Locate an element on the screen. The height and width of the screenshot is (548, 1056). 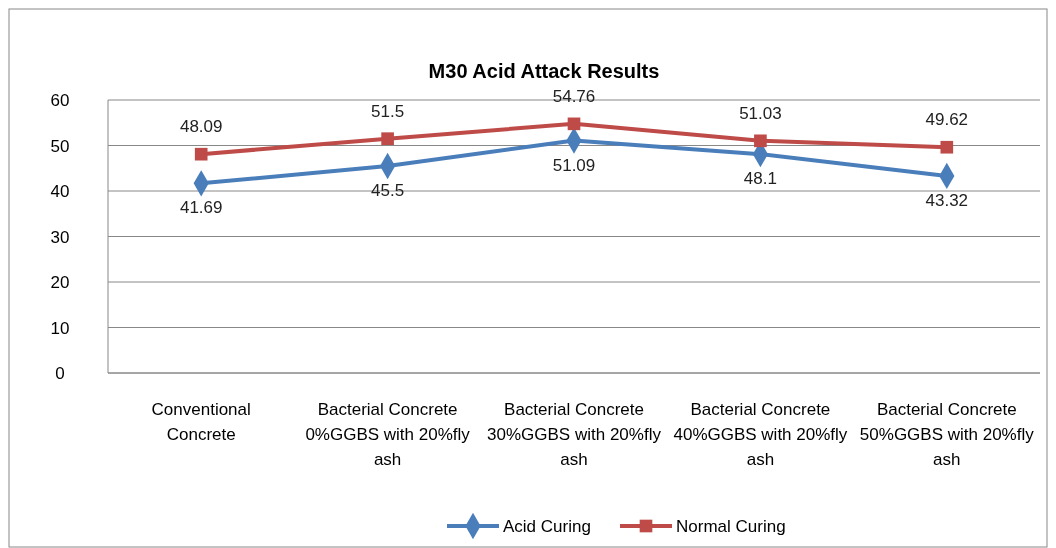
data-label: 51.09 is located at coordinates (574, 165).